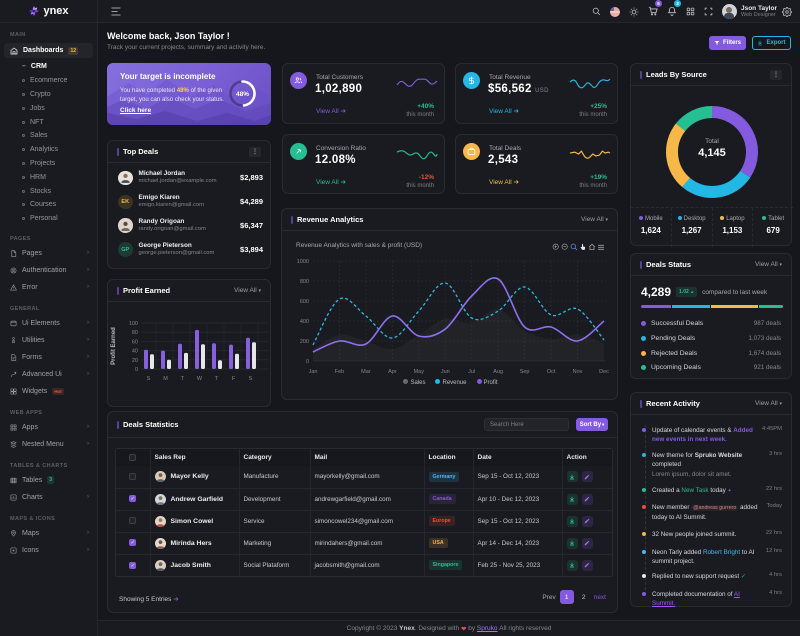 The height and width of the screenshot is (636, 800). Describe the element at coordinates (165, 379) in the screenshot. I see `svg-text: M` at that location.